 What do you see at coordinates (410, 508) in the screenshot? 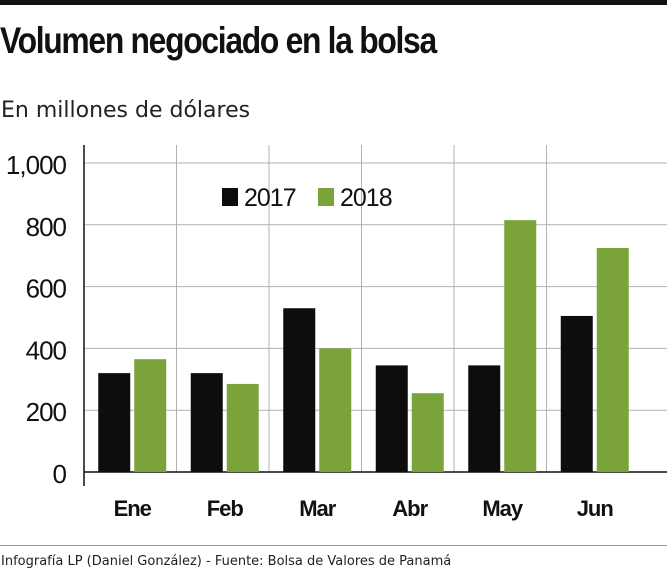
I see `x-tick-label: Abr` at bounding box center [410, 508].